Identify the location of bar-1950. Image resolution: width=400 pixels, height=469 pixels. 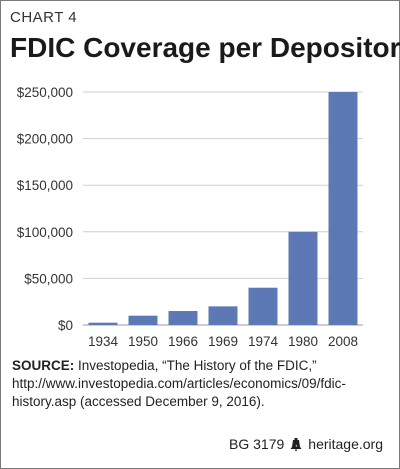
(143, 320).